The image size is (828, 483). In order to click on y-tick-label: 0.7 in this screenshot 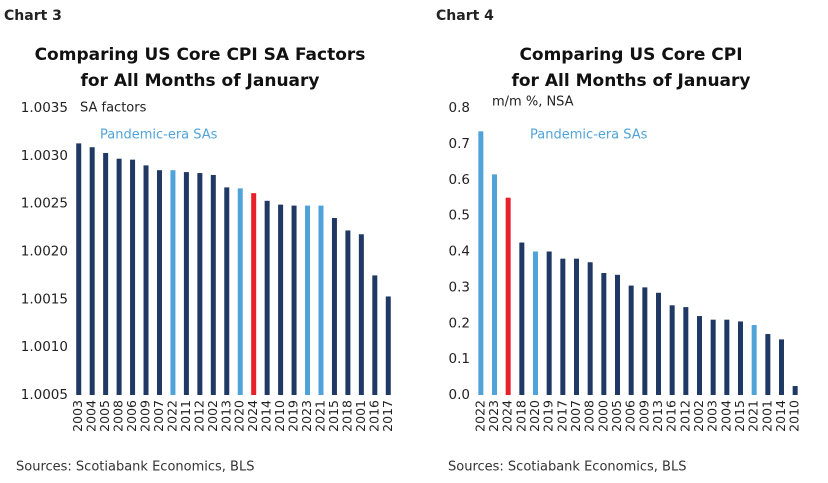, I will do `click(459, 144)`.